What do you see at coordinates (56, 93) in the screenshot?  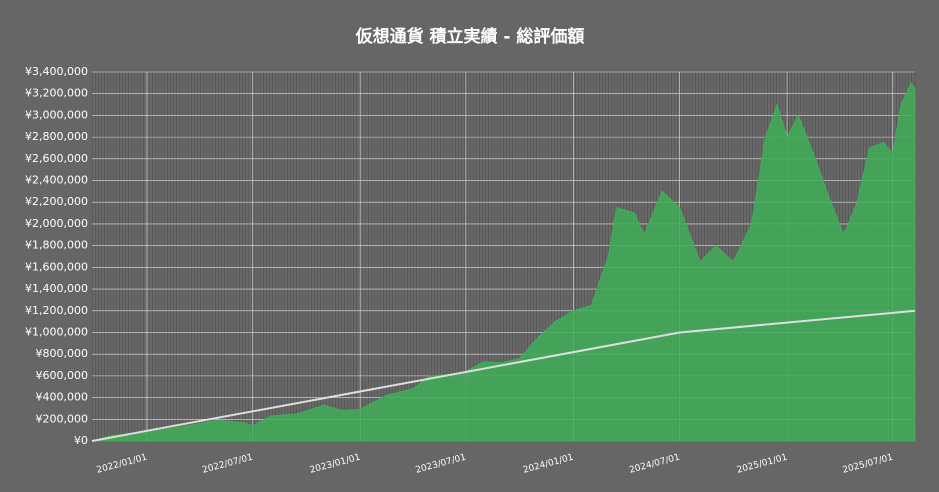 I see `y-tick-label: ¥3,200,000` at bounding box center [56, 93].